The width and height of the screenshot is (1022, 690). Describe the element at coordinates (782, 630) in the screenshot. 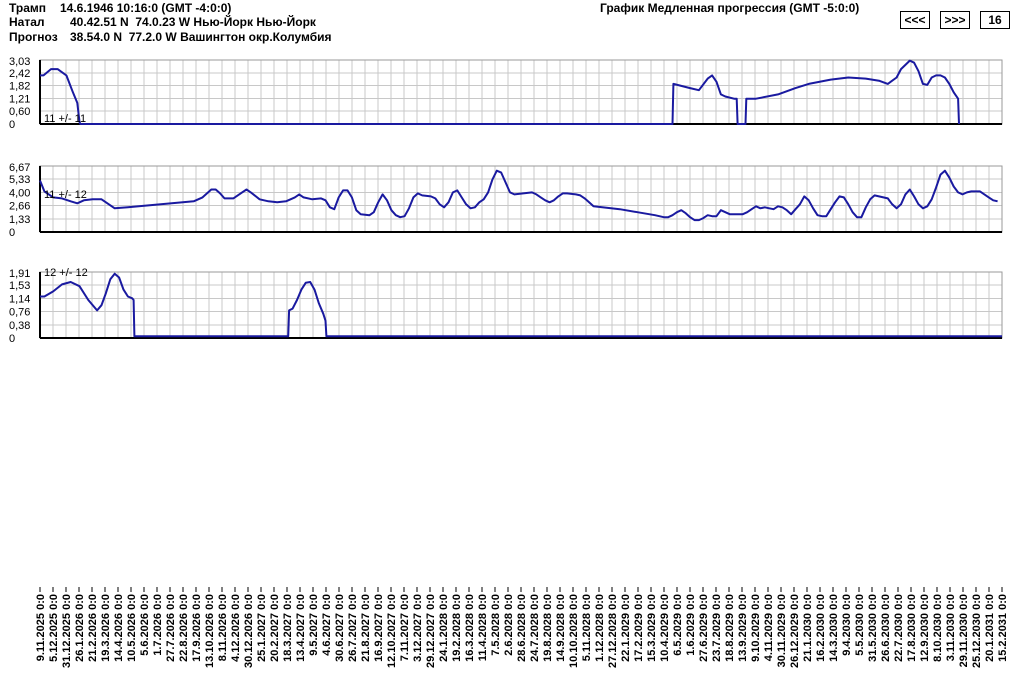

I see `x-tick-label: 30.11.2029 0:0` at that location.